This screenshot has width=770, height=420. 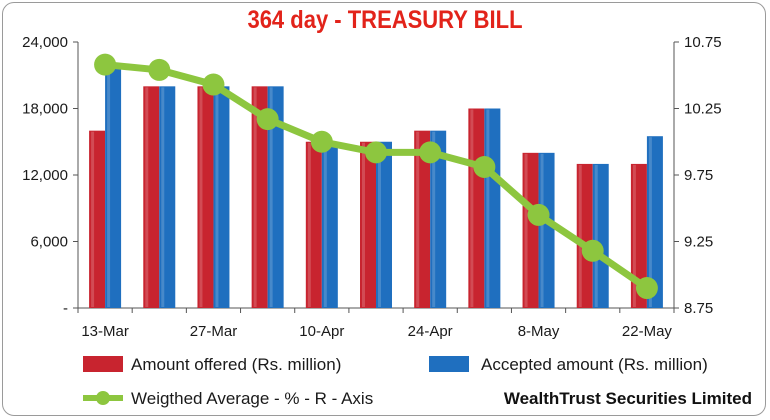 I want to click on y-right-tick-label: 10.75, so click(x=703, y=42).